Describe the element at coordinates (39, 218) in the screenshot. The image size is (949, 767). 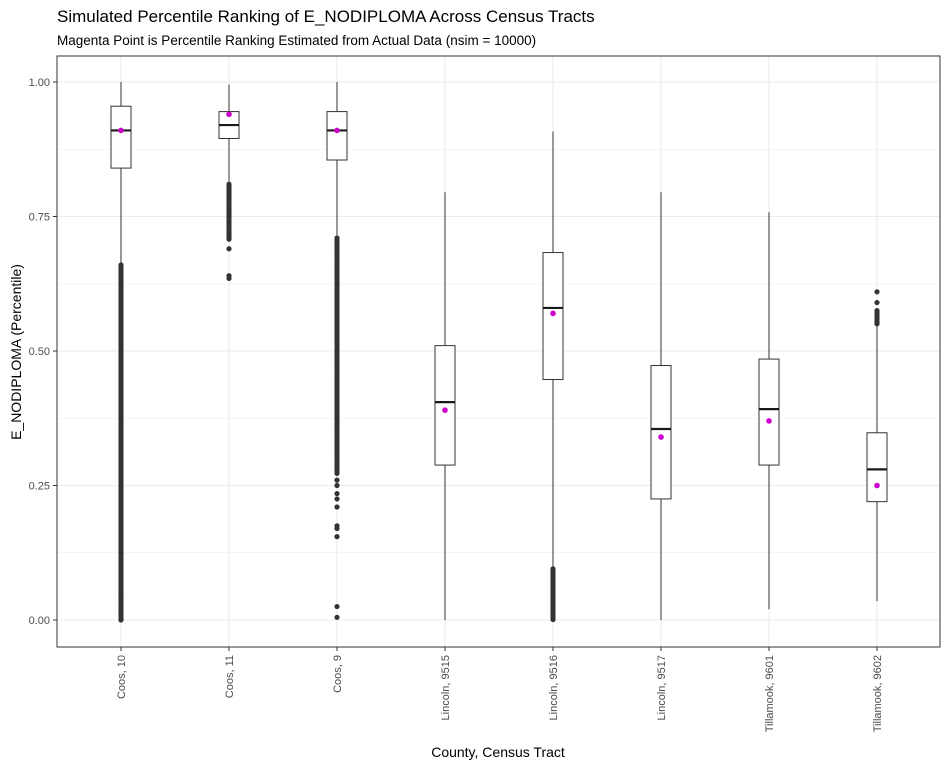
I see `y-tick-label: 0.75` at that location.